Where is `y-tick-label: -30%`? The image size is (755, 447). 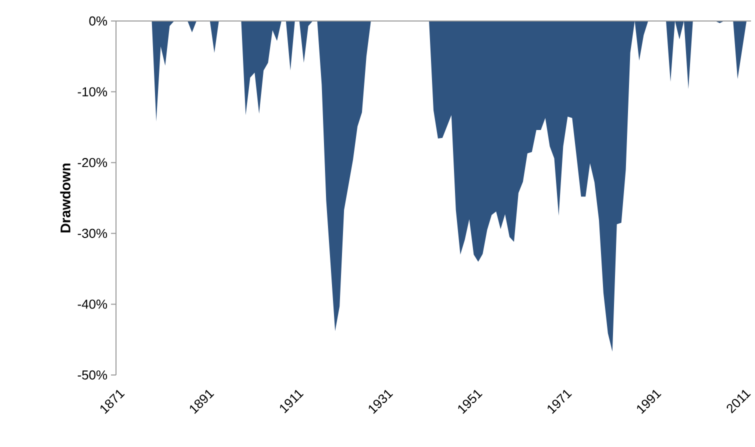
y-tick-label: -30% is located at coordinates (93, 233).